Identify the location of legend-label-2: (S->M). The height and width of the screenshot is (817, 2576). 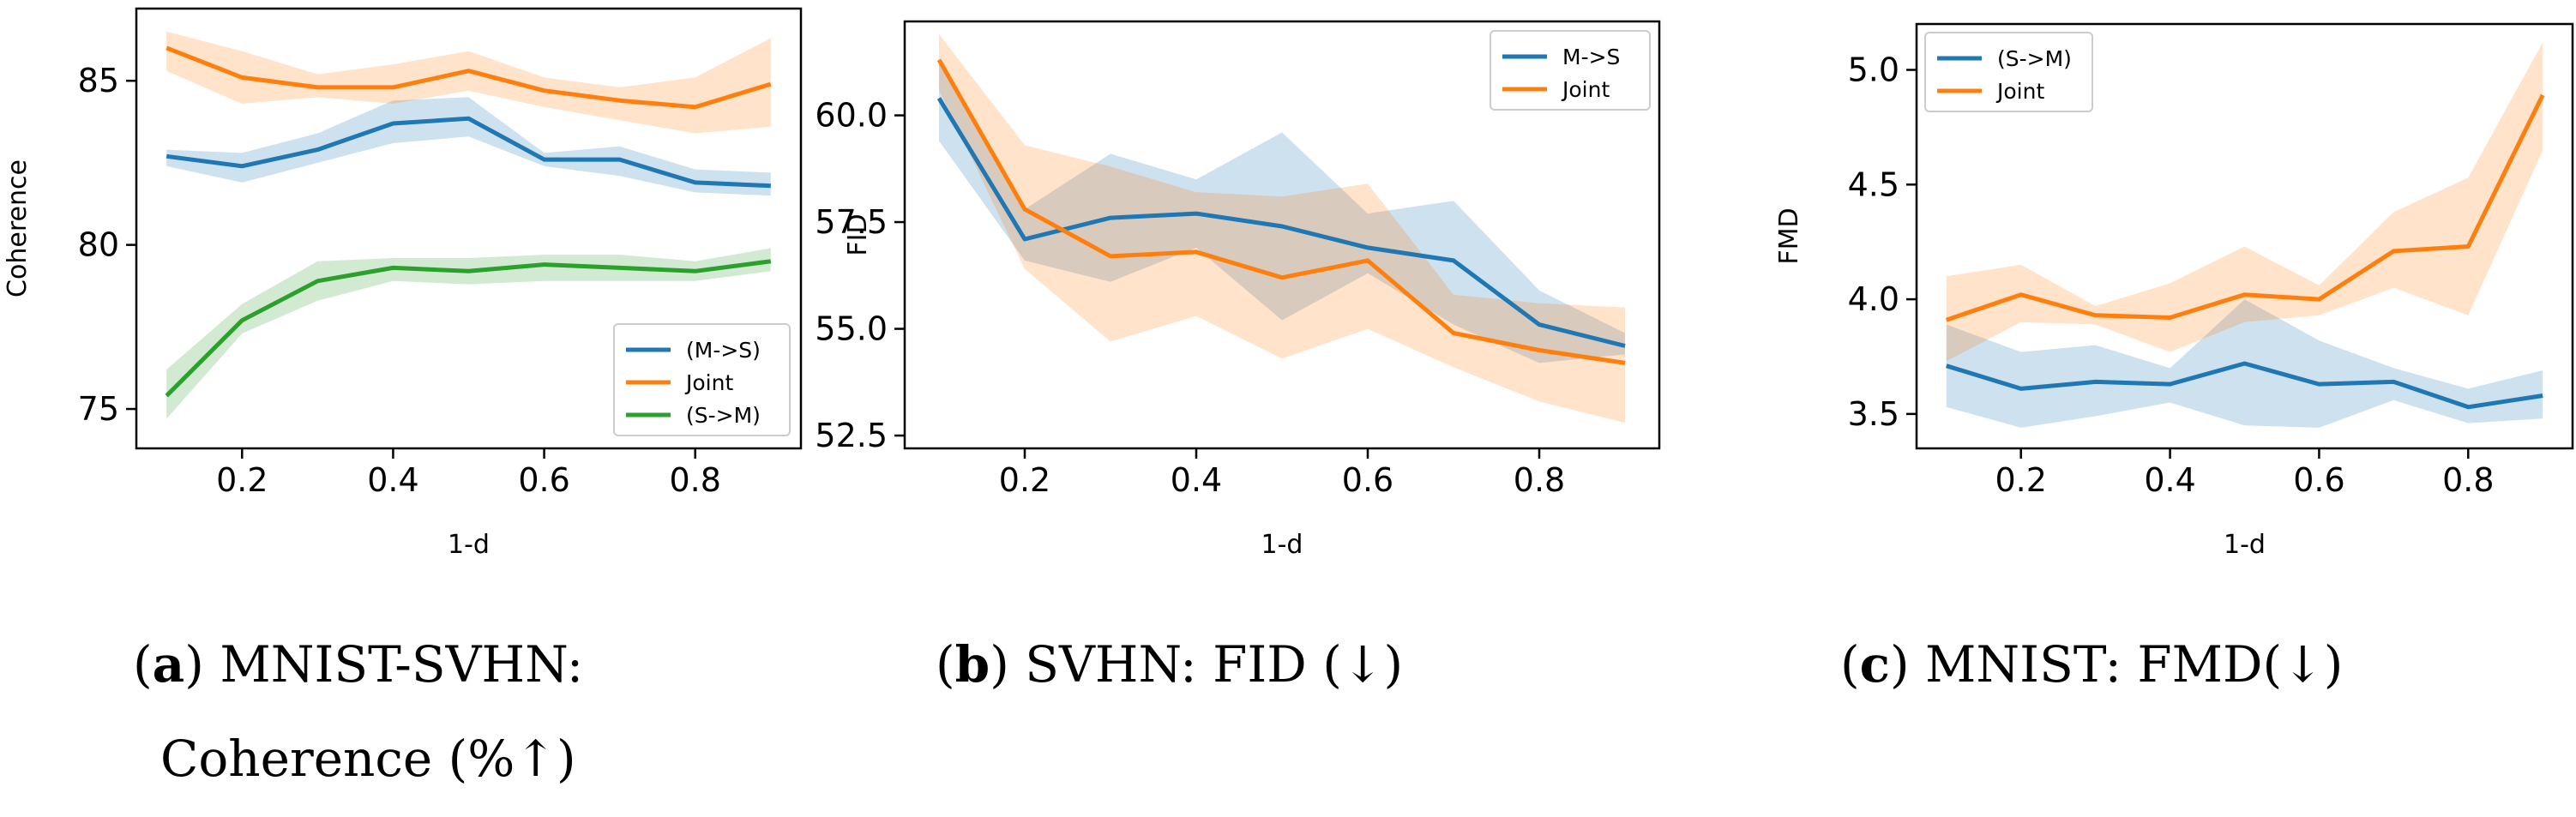
(723, 415).